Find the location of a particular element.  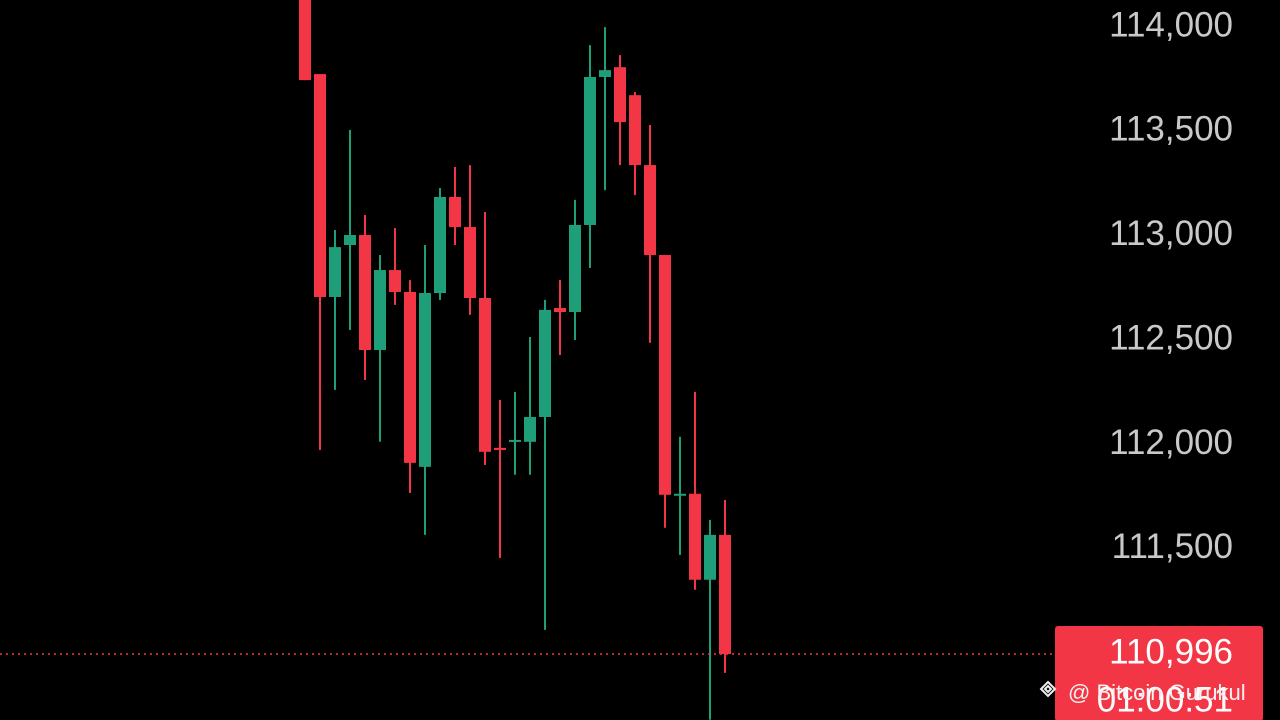

watermark-icon is located at coordinates (1048, 689).